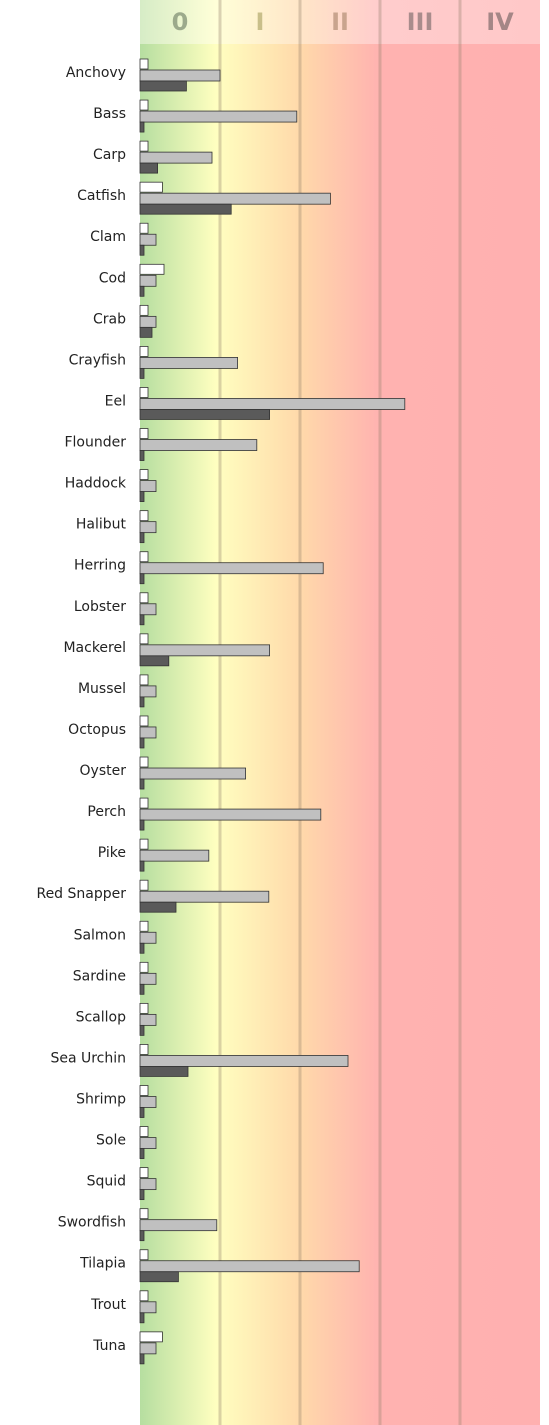 This screenshot has height=1425, width=549. Describe the element at coordinates (96, 73) in the screenshot. I see `category-label: Anchovy` at that location.